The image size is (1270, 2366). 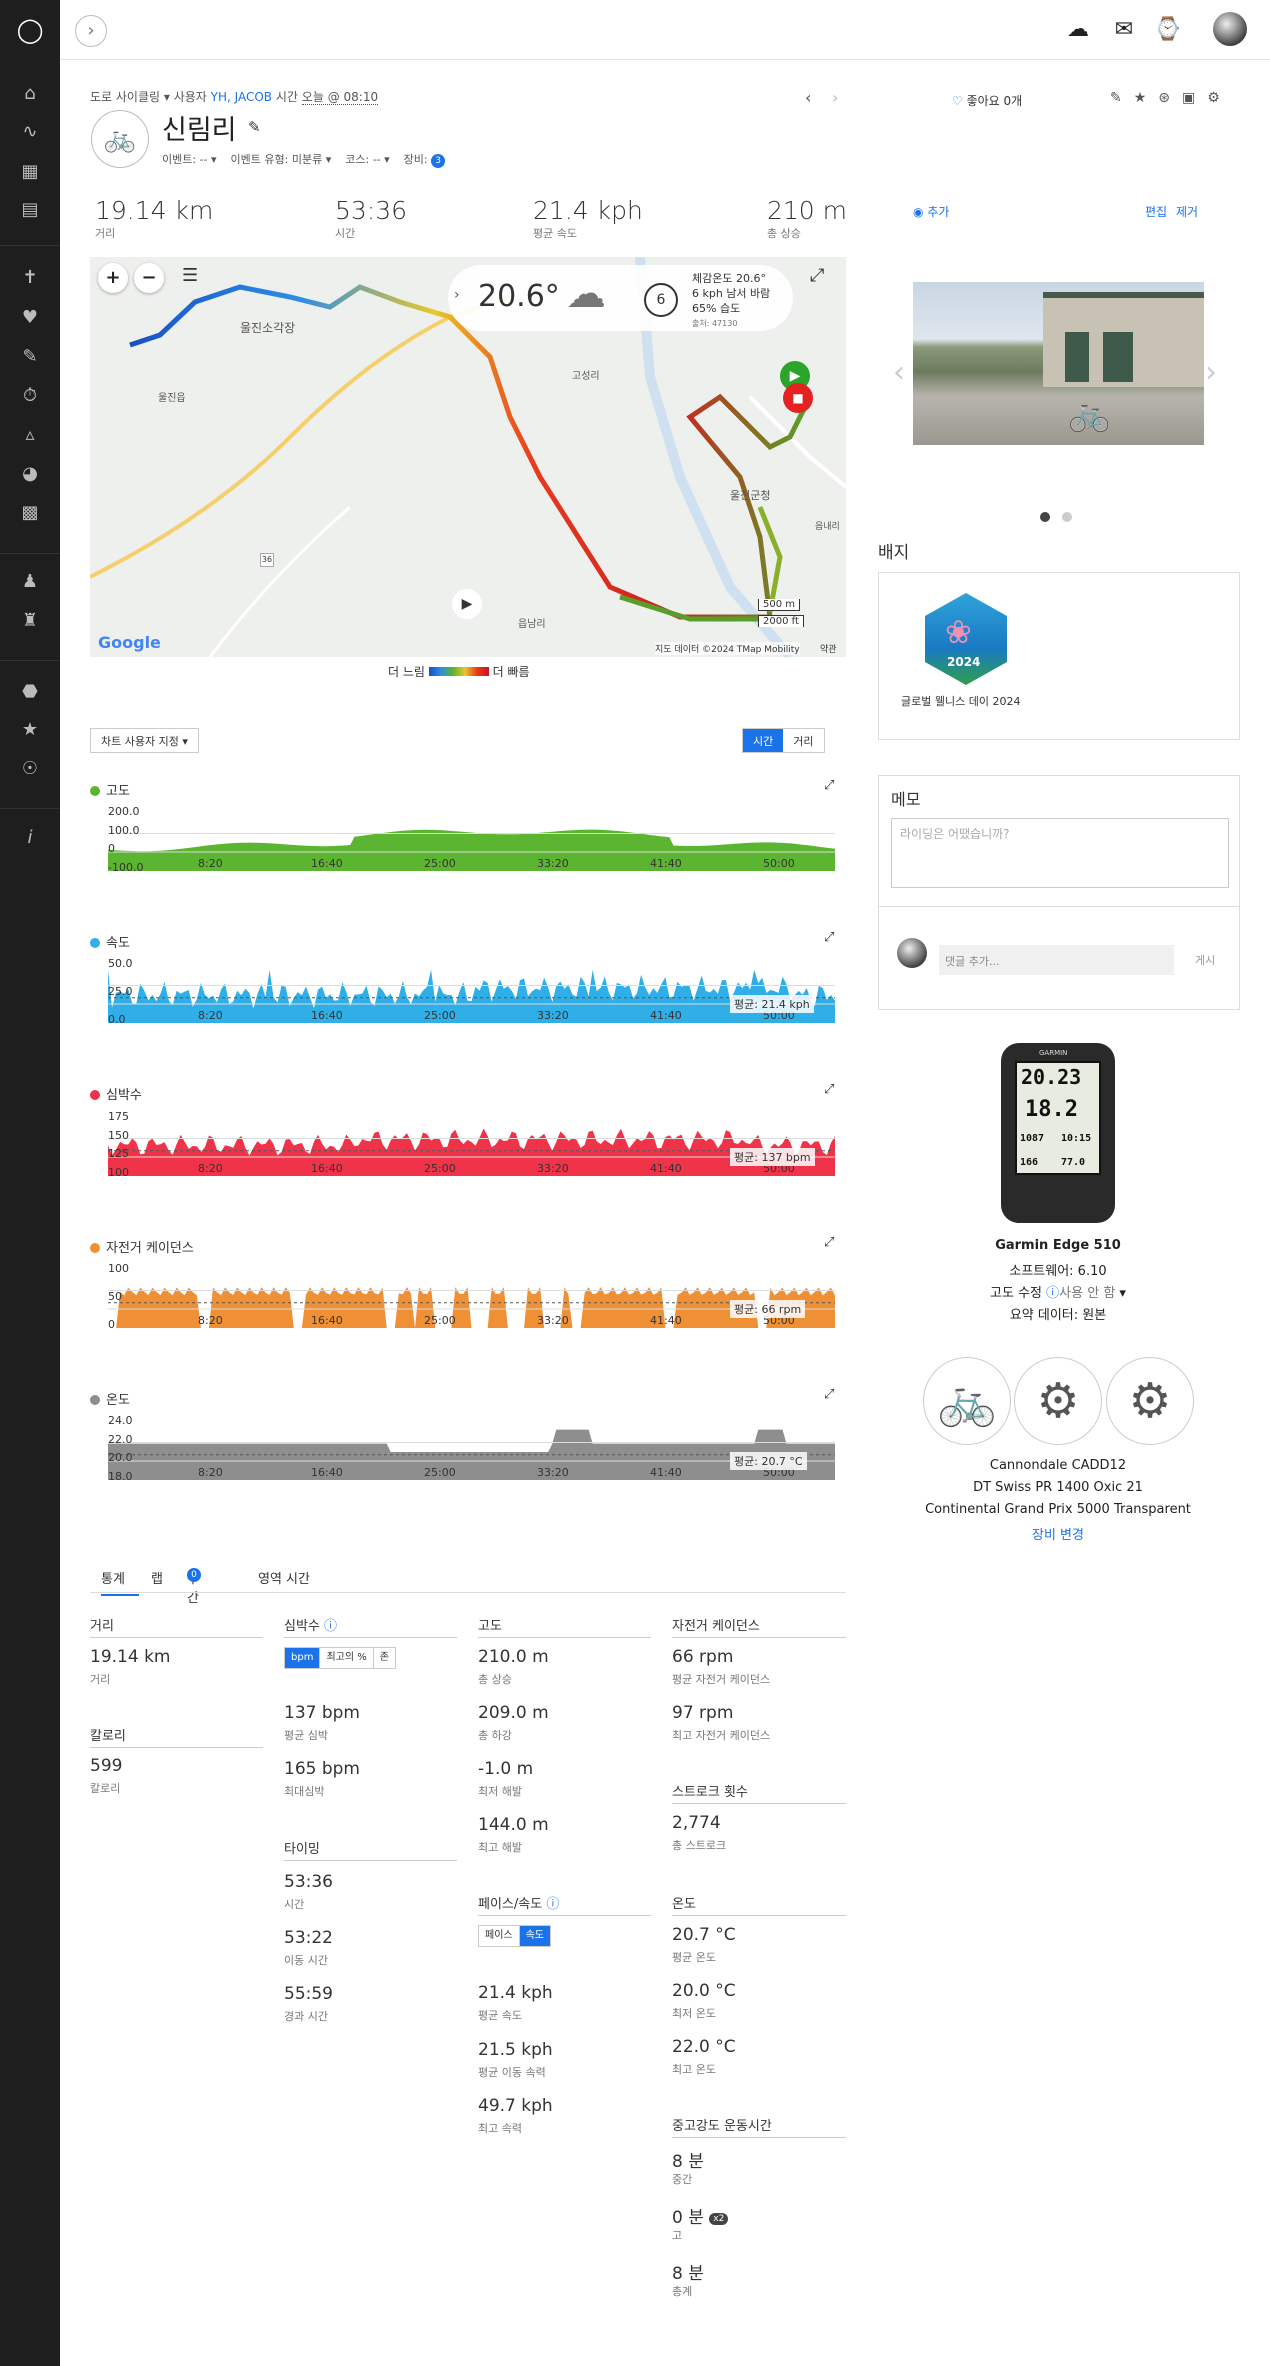 What do you see at coordinates (120, 1582) in the screenshot?
I see `tab-stats: 통계` at bounding box center [120, 1582].